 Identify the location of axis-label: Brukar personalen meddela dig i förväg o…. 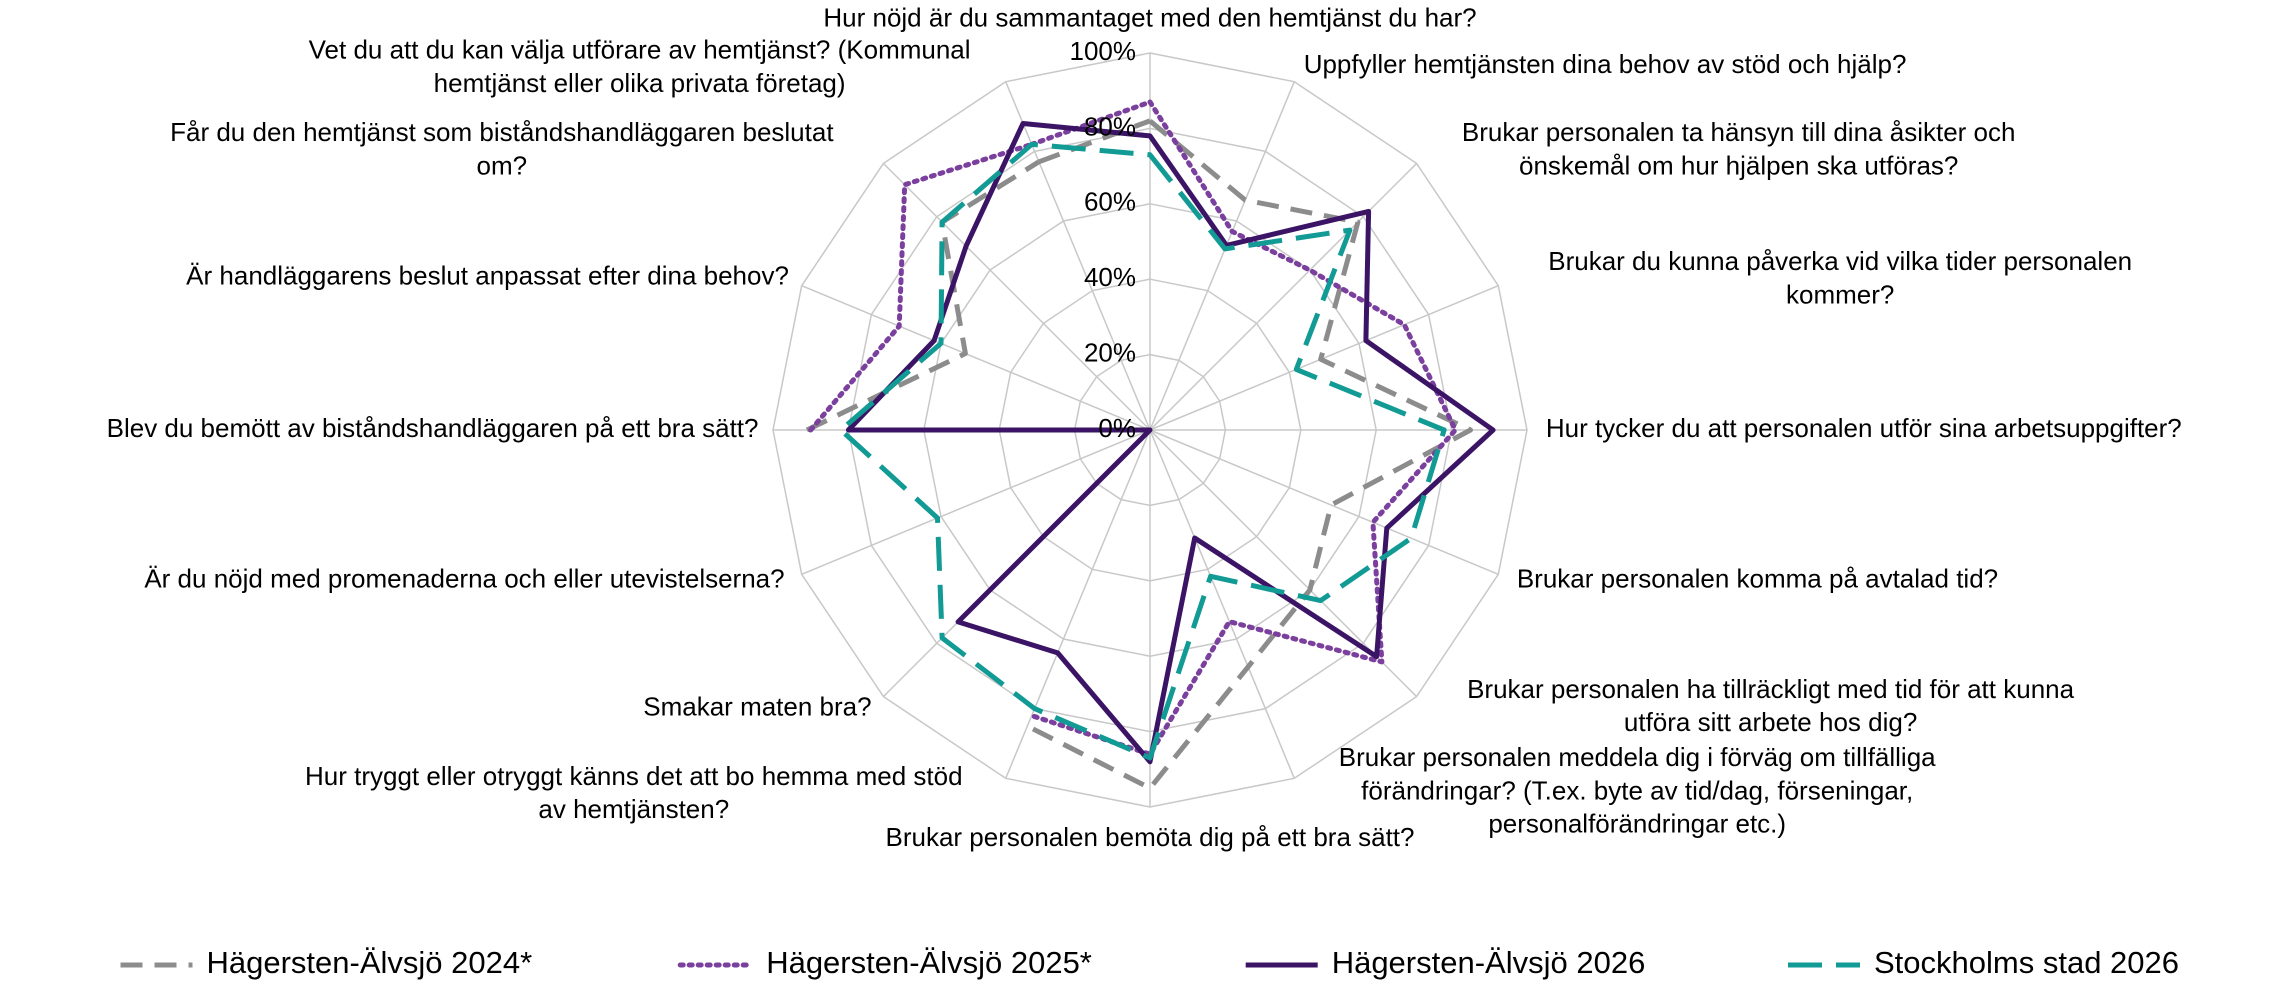
(1637, 757).